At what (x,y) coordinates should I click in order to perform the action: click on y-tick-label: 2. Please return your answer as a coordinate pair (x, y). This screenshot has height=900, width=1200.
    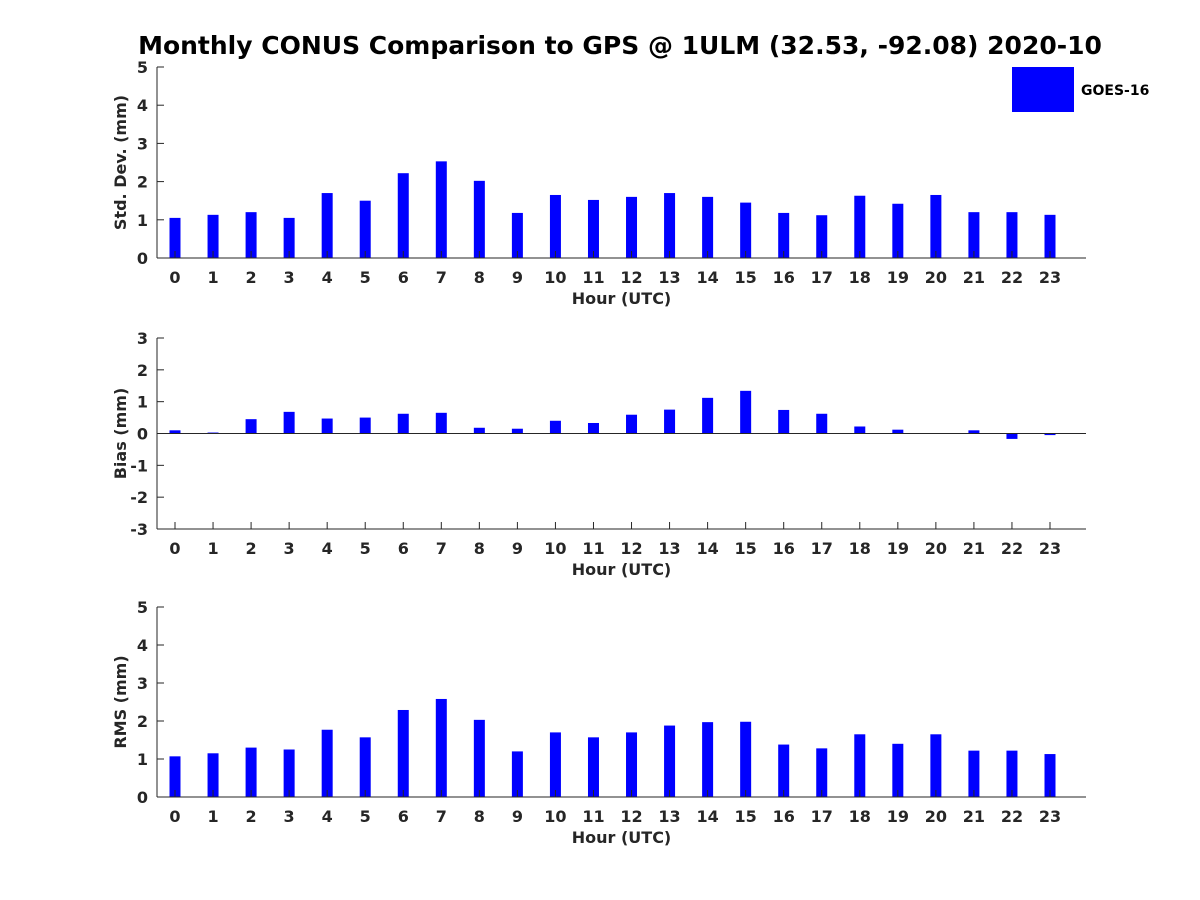
    Looking at the image, I should click on (142, 721).